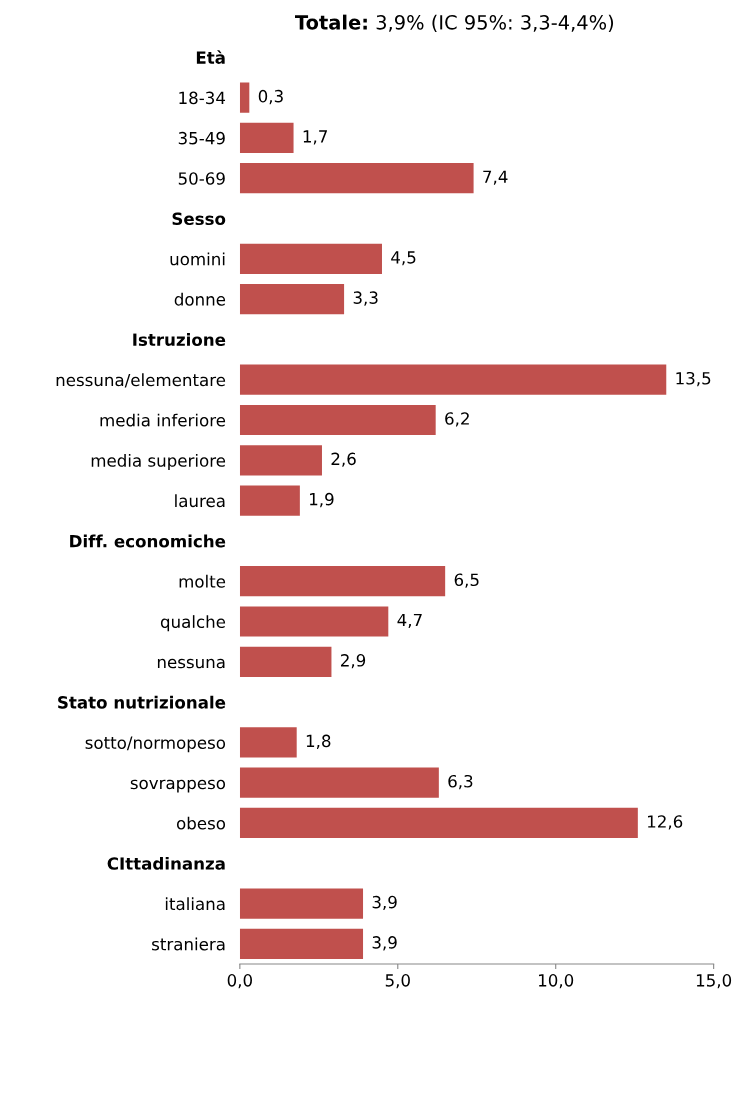 This screenshot has height=1093, width=738. What do you see at coordinates (200, 501) in the screenshot?
I see `y-tick-label: laurea` at bounding box center [200, 501].